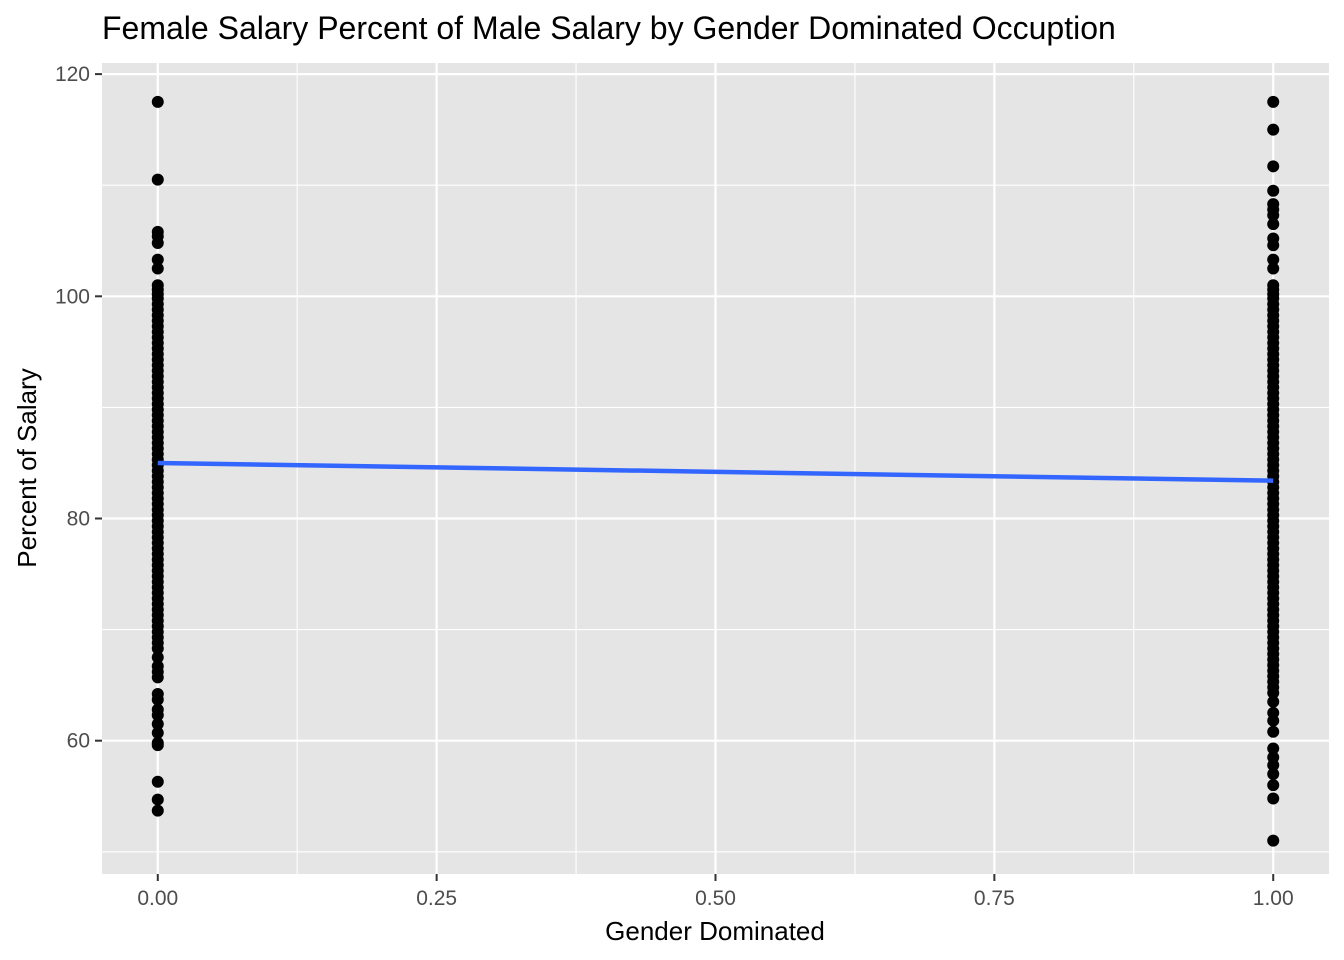  What do you see at coordinates (436, 898) in the screenshot?
I see `x-tick-label: 0.25` at bounding box center [436, 898].